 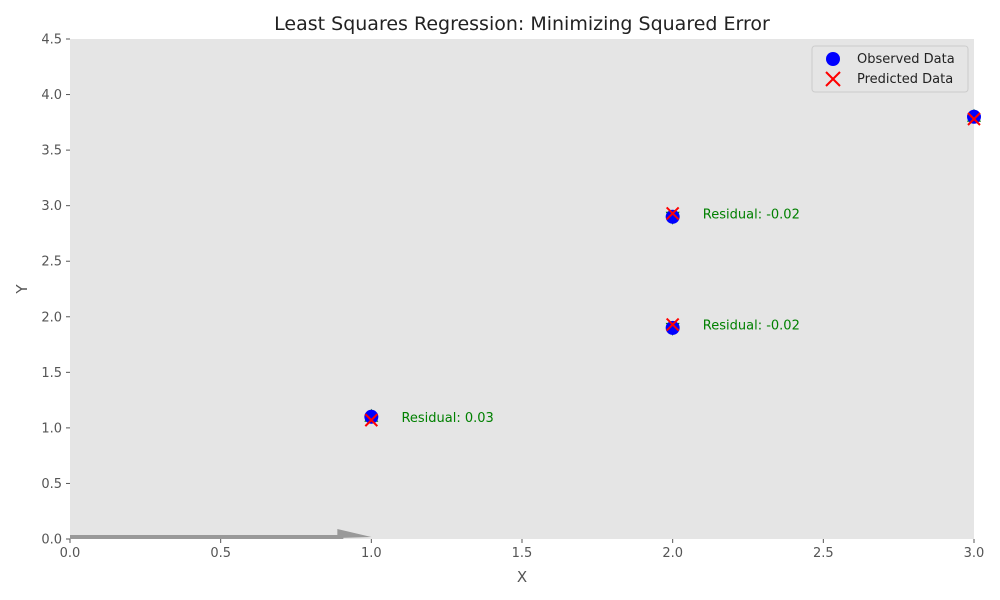 What do you see at coordinates (51, 262) in the screenshot?
I see `y-tick-label: 2.5` at bounding box center [51, 262].